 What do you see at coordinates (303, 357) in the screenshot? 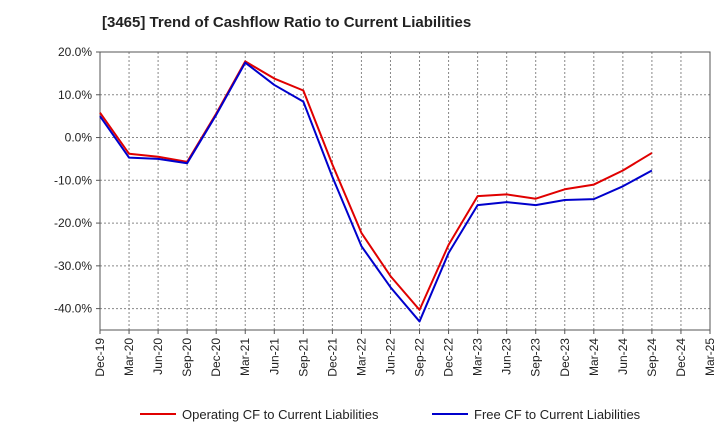
I see `x-tick-label: Sep-21` at bounding box center [303, 357].